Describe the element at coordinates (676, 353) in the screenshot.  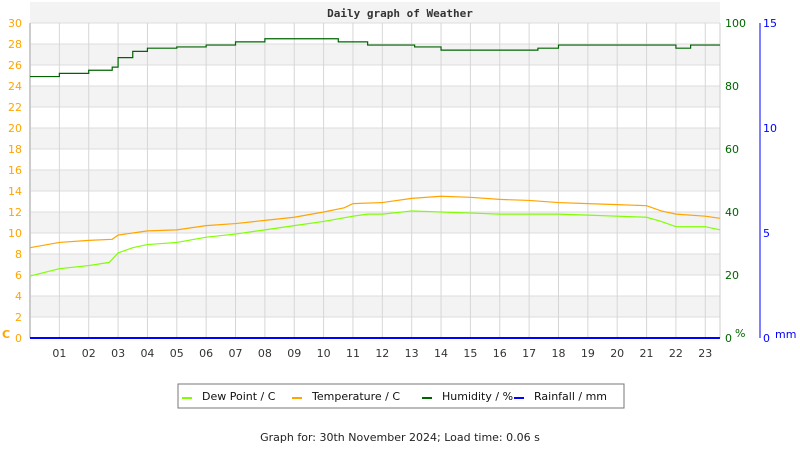
I see `x-tick-label: 22` at that location.